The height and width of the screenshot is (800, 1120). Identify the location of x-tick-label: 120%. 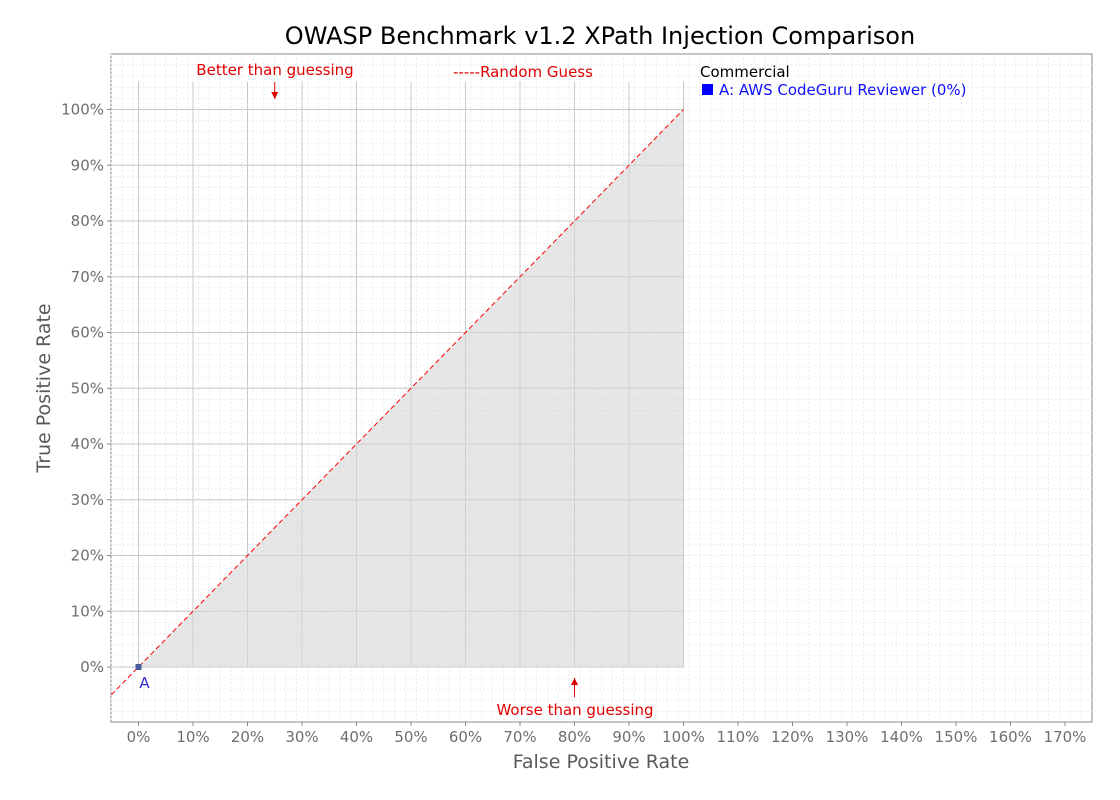
(792, 737).